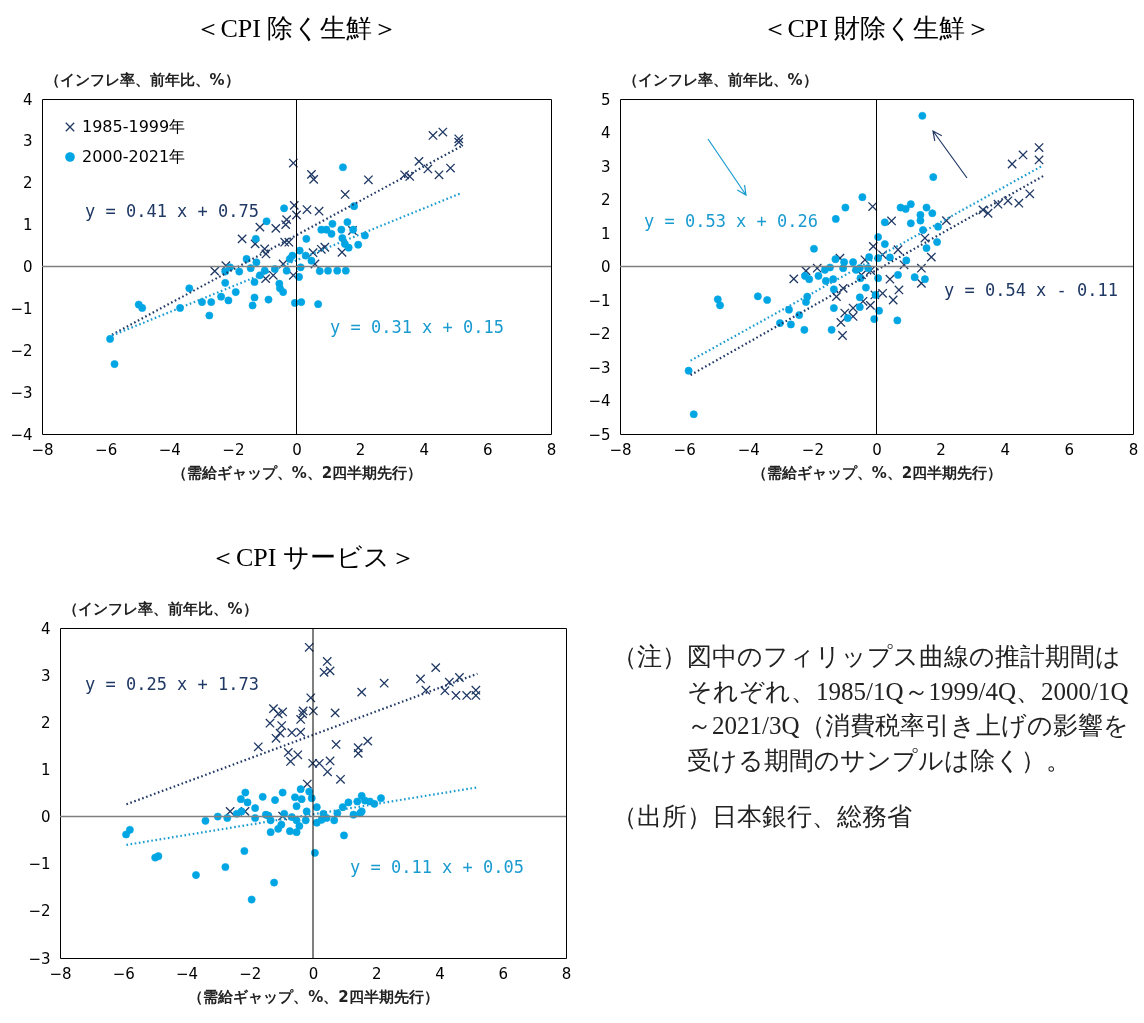 Image resolution: width=1144 pixels, height=1023 pixels. What do you see at coordinates (21, 350) in the screenshot?
I see `y-tick-label: −2` at bounding box center [21, 350].